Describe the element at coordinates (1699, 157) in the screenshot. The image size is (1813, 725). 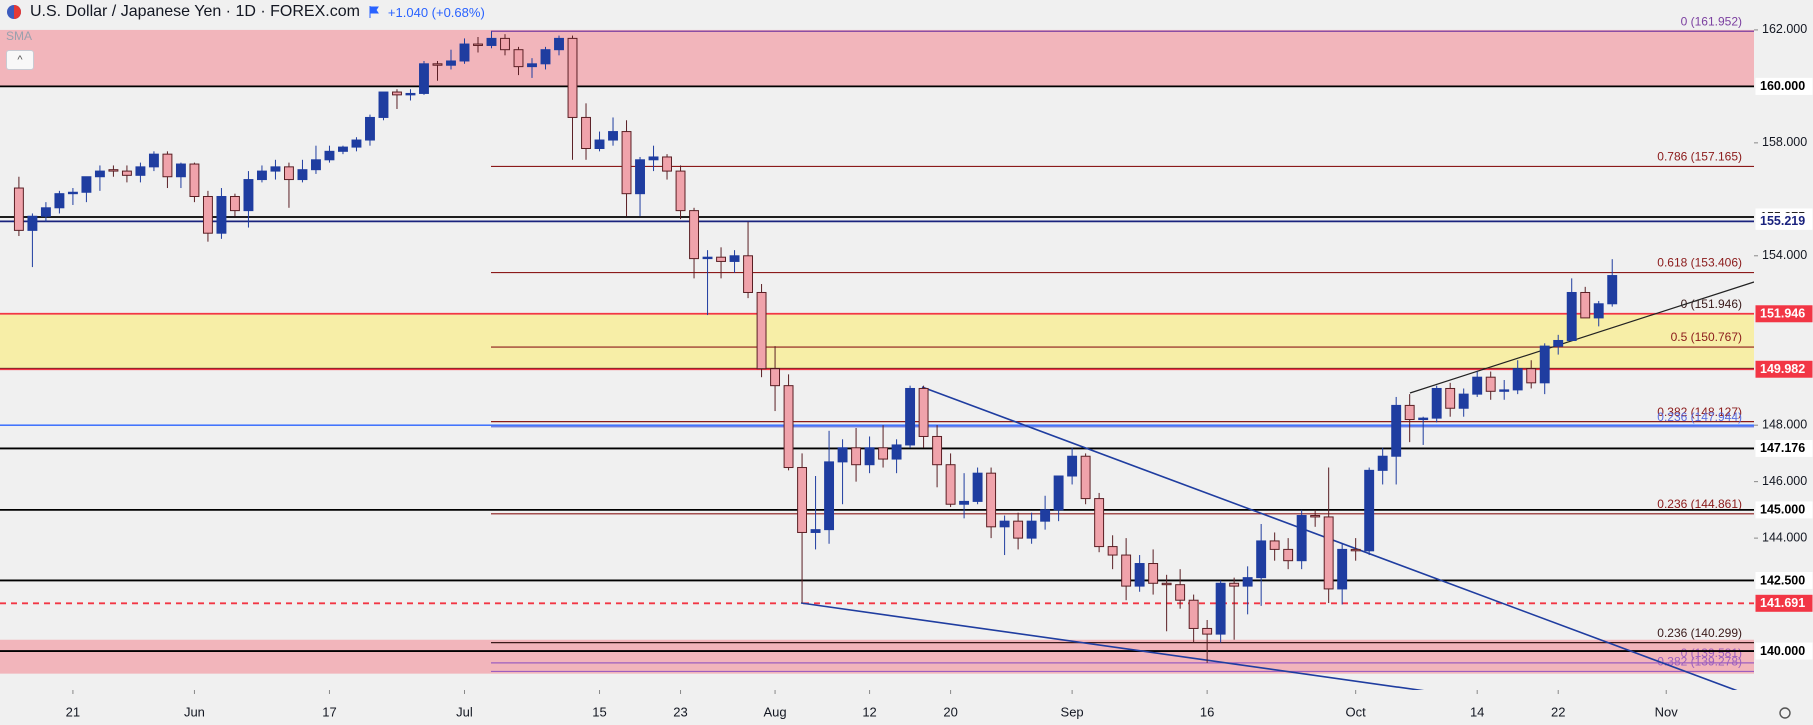
I see `fib-label: 0.786 (157.165)` at that location.